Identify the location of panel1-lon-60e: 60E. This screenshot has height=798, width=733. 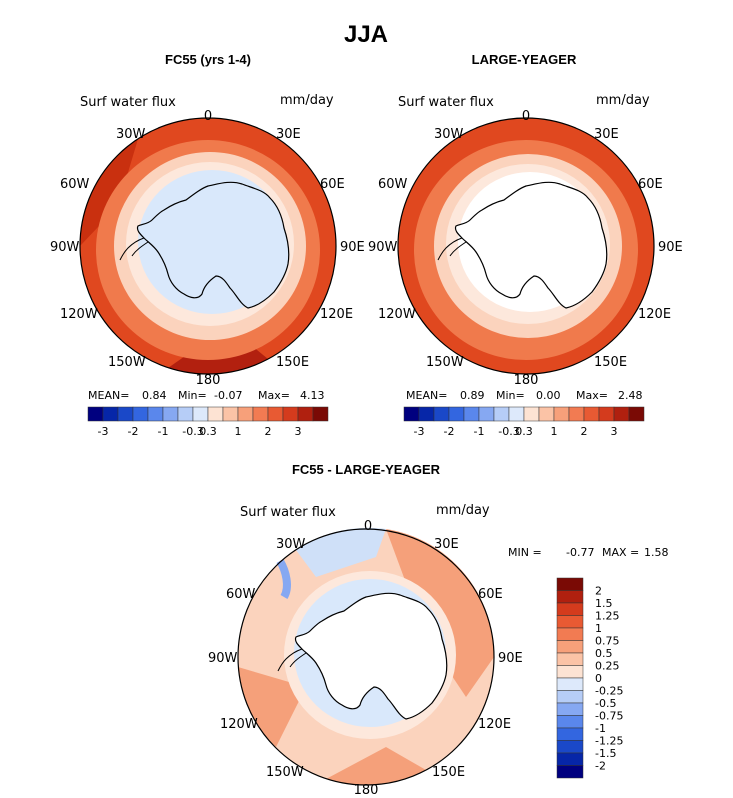
(332, 184).